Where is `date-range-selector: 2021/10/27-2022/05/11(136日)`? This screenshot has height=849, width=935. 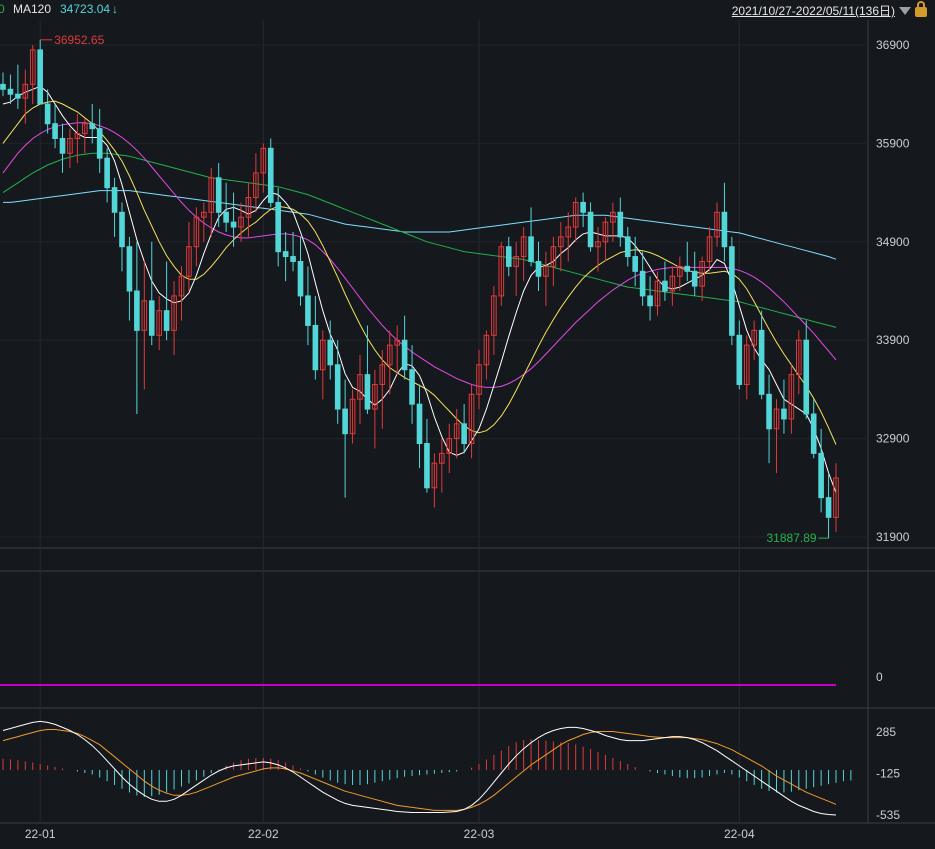 date-range-selector: 2021/10/27-2022/05/11(136日) is located at coordinates (829, 10).